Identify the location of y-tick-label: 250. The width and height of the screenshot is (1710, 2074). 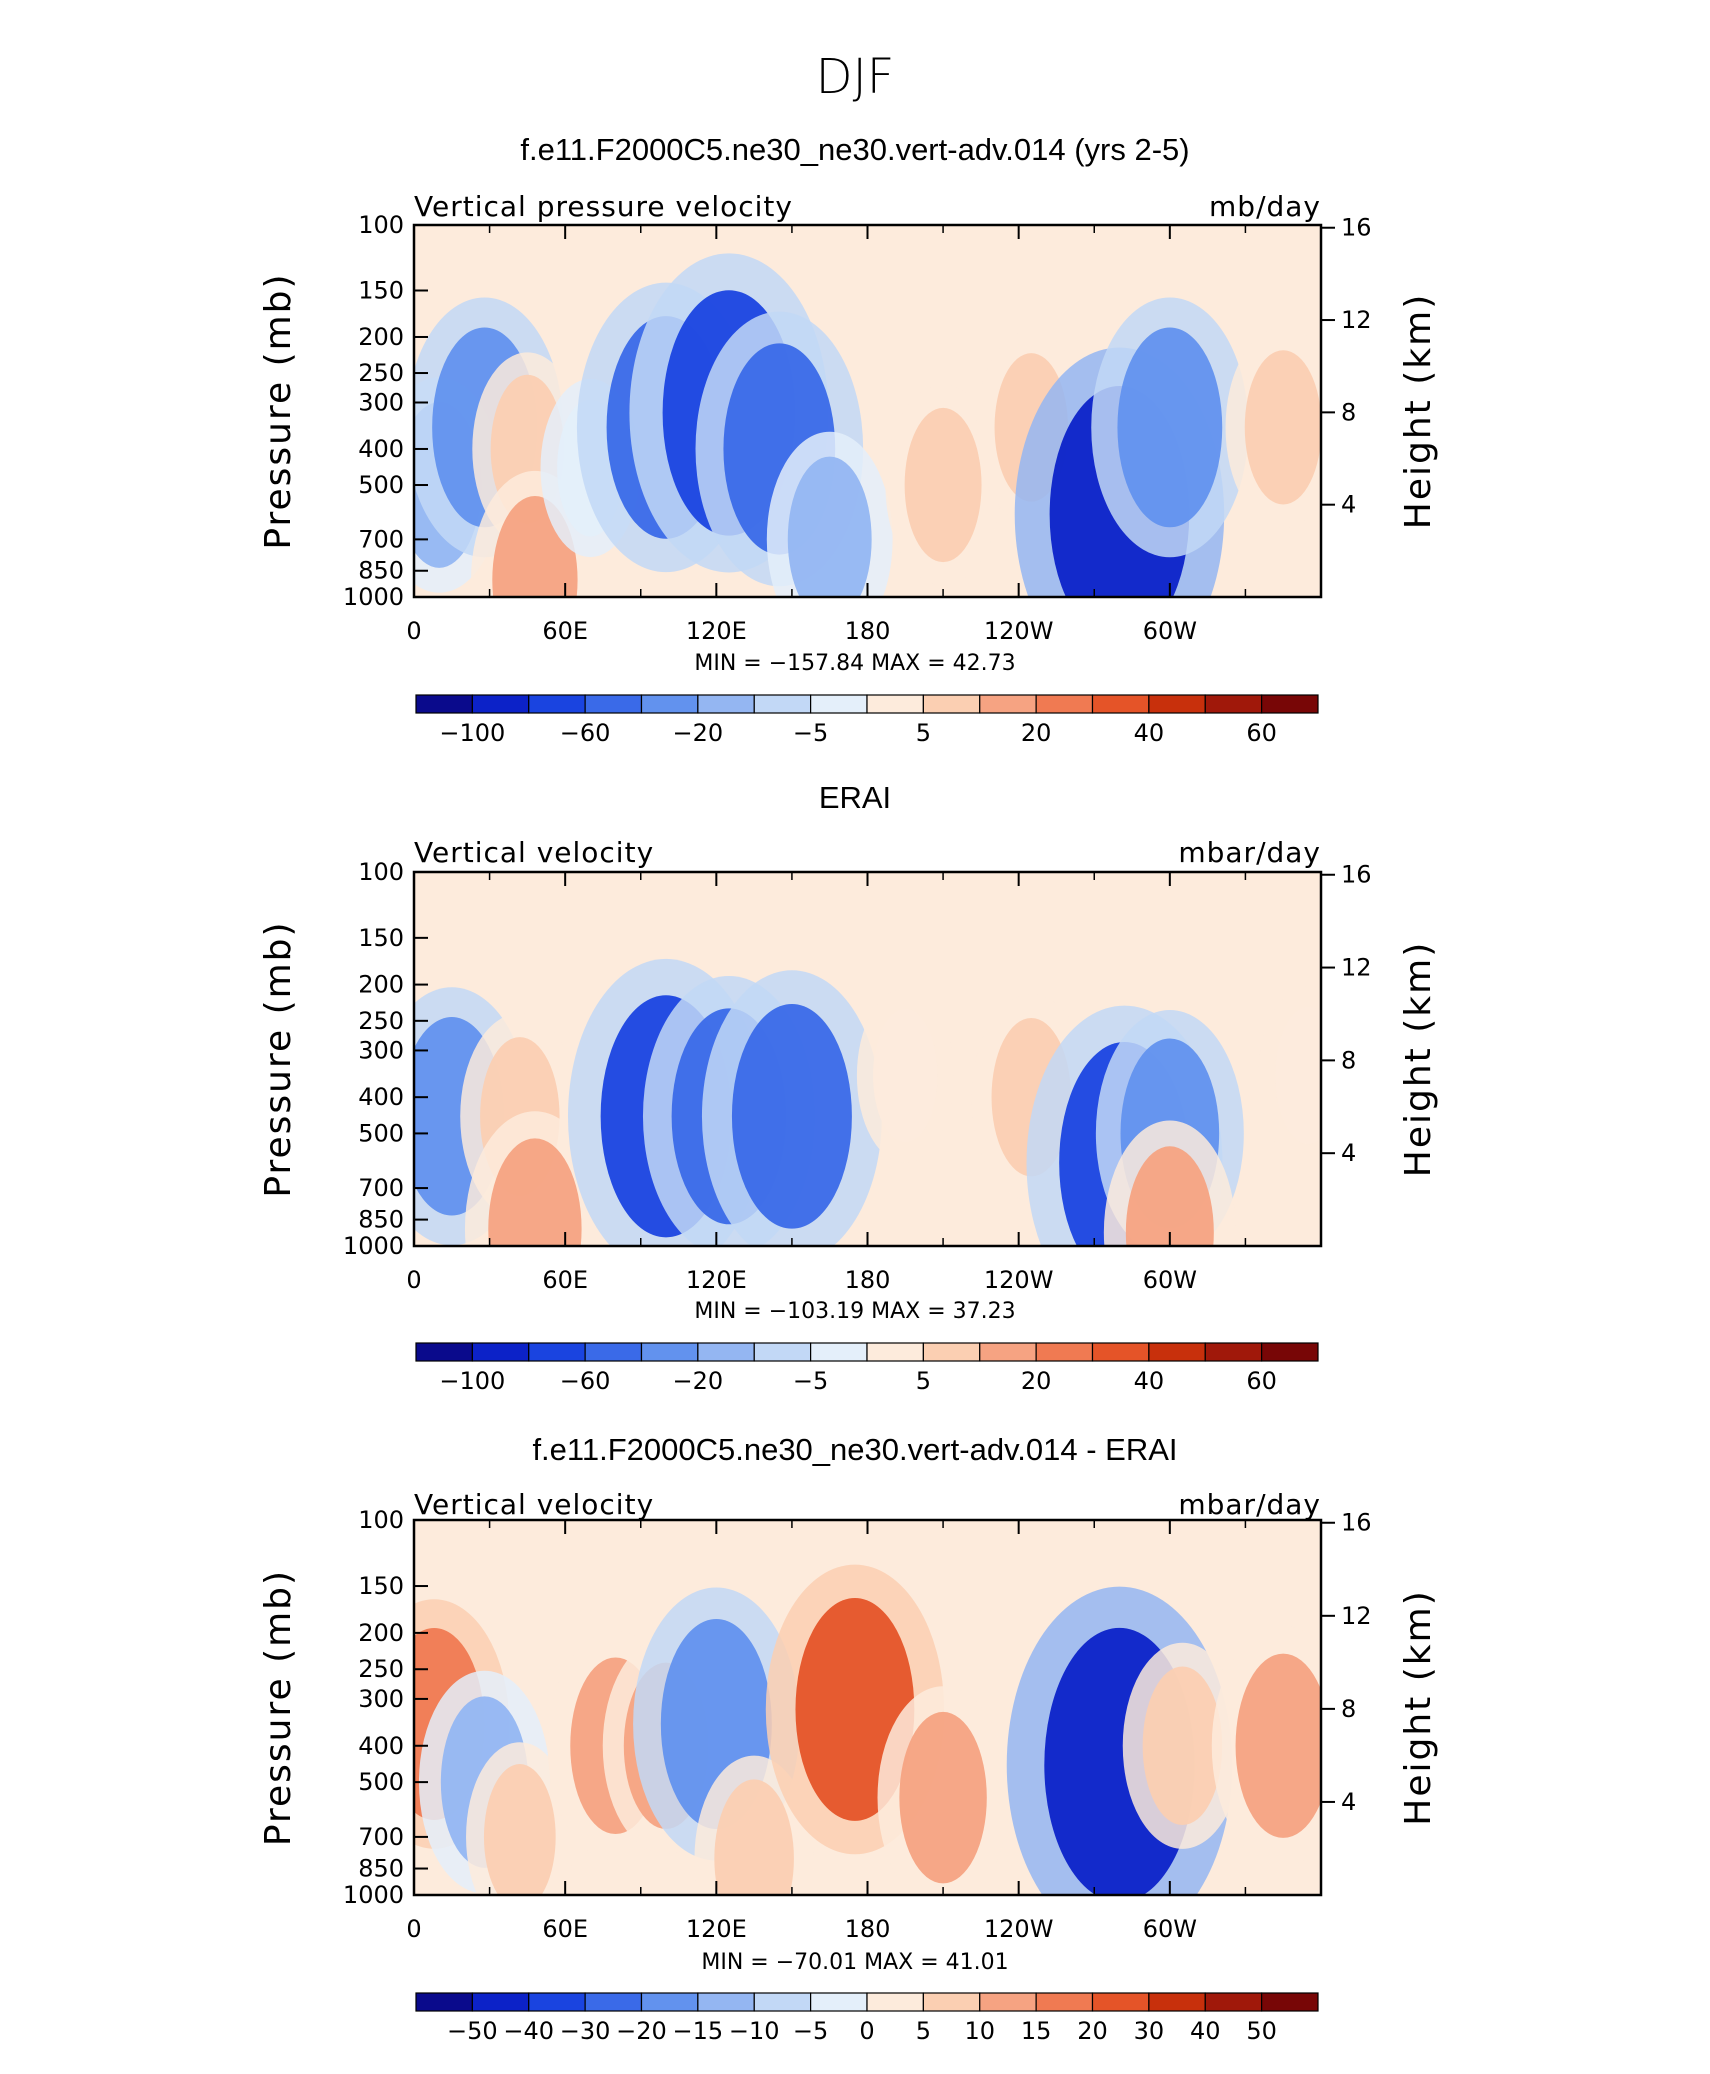
(381, 1669).